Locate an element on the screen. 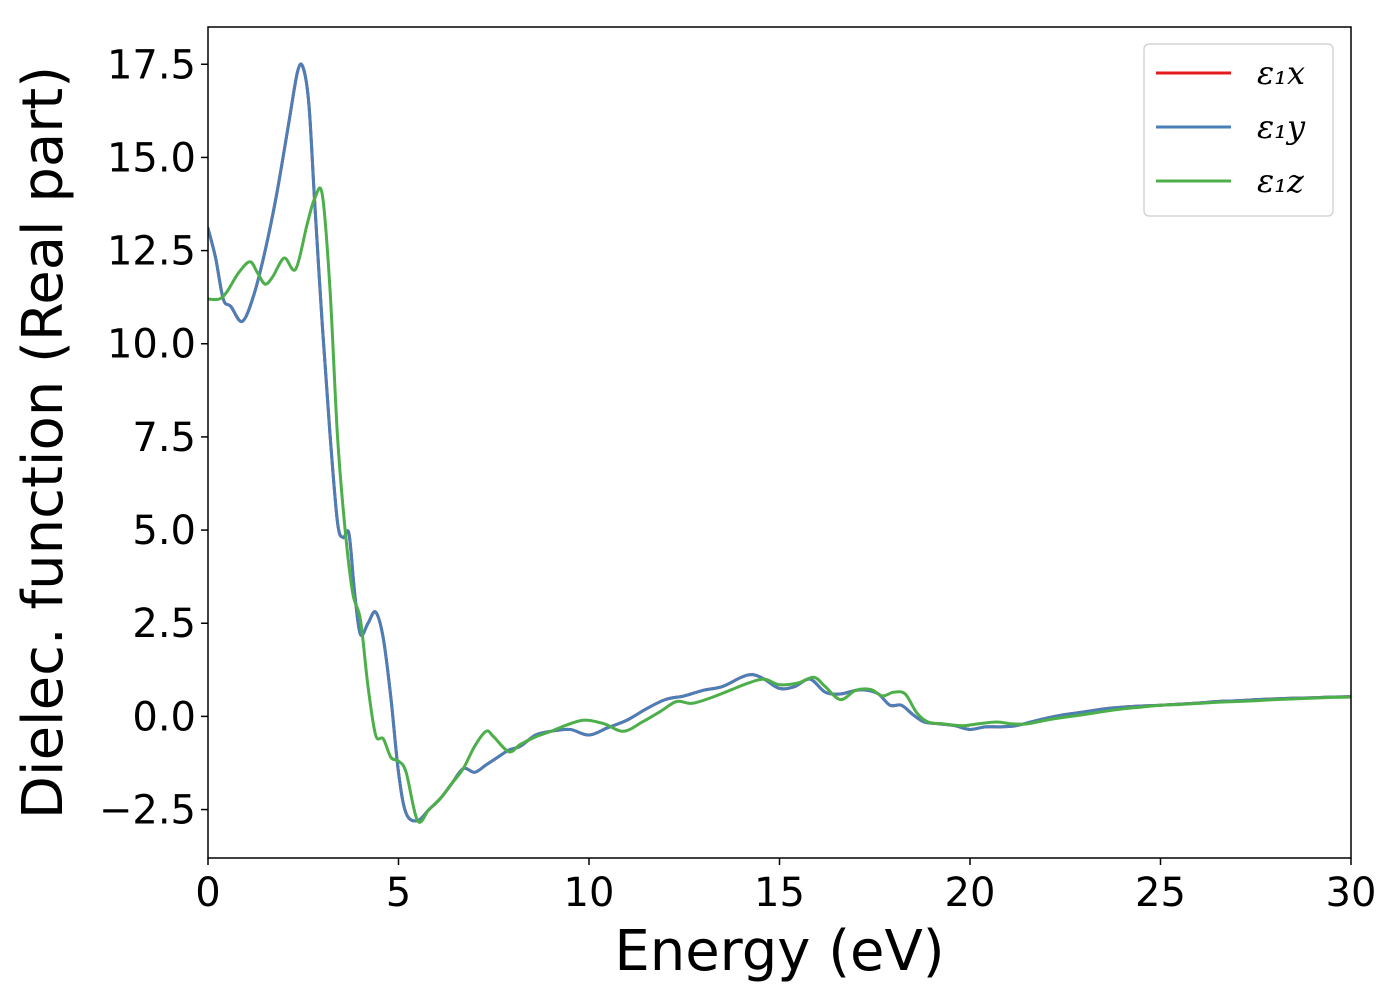 The image size is (1400, 1000). y-tick-label: −2.5 is located at coordinates (147, 811).